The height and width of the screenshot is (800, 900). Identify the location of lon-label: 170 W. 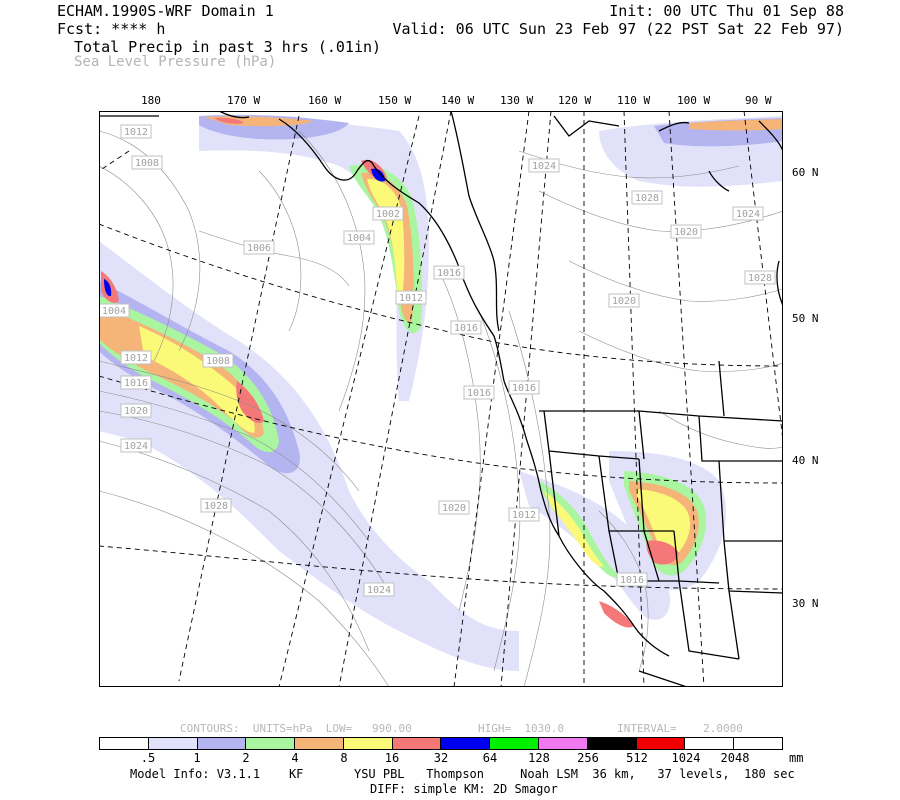
(244, 100).